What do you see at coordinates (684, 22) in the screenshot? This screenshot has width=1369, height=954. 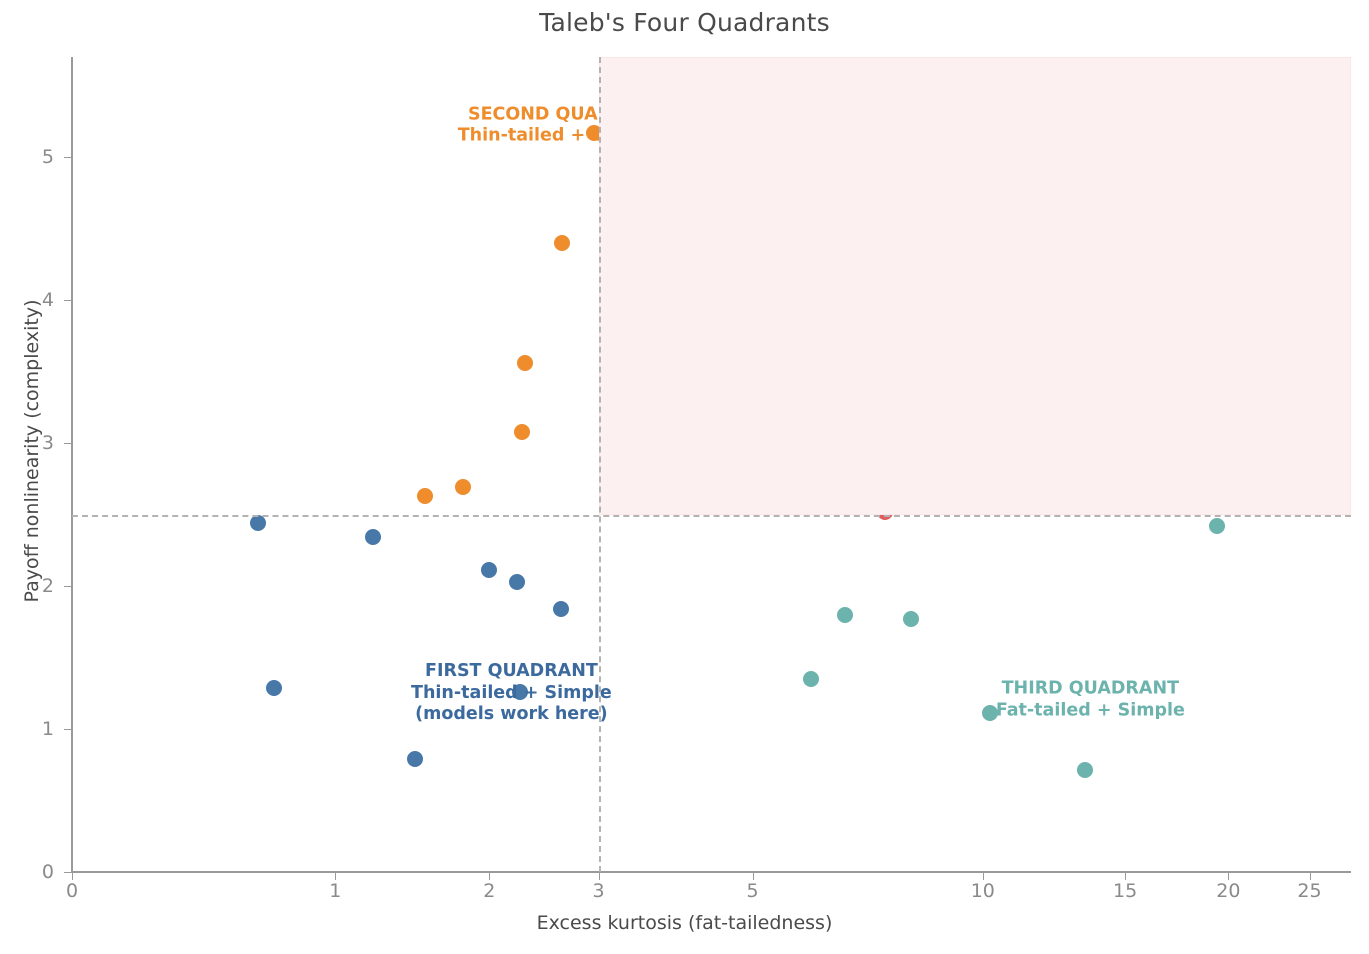 I see `chart-title: Taleb's Four Quadrants` at bounding box center [684, 22].